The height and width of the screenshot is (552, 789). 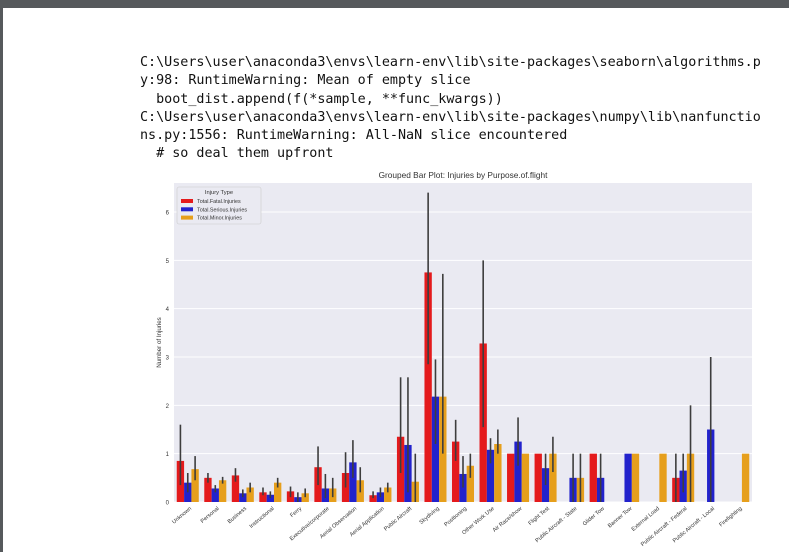 I want to click on y-tick-label: 4, so click(x=168, y=310).